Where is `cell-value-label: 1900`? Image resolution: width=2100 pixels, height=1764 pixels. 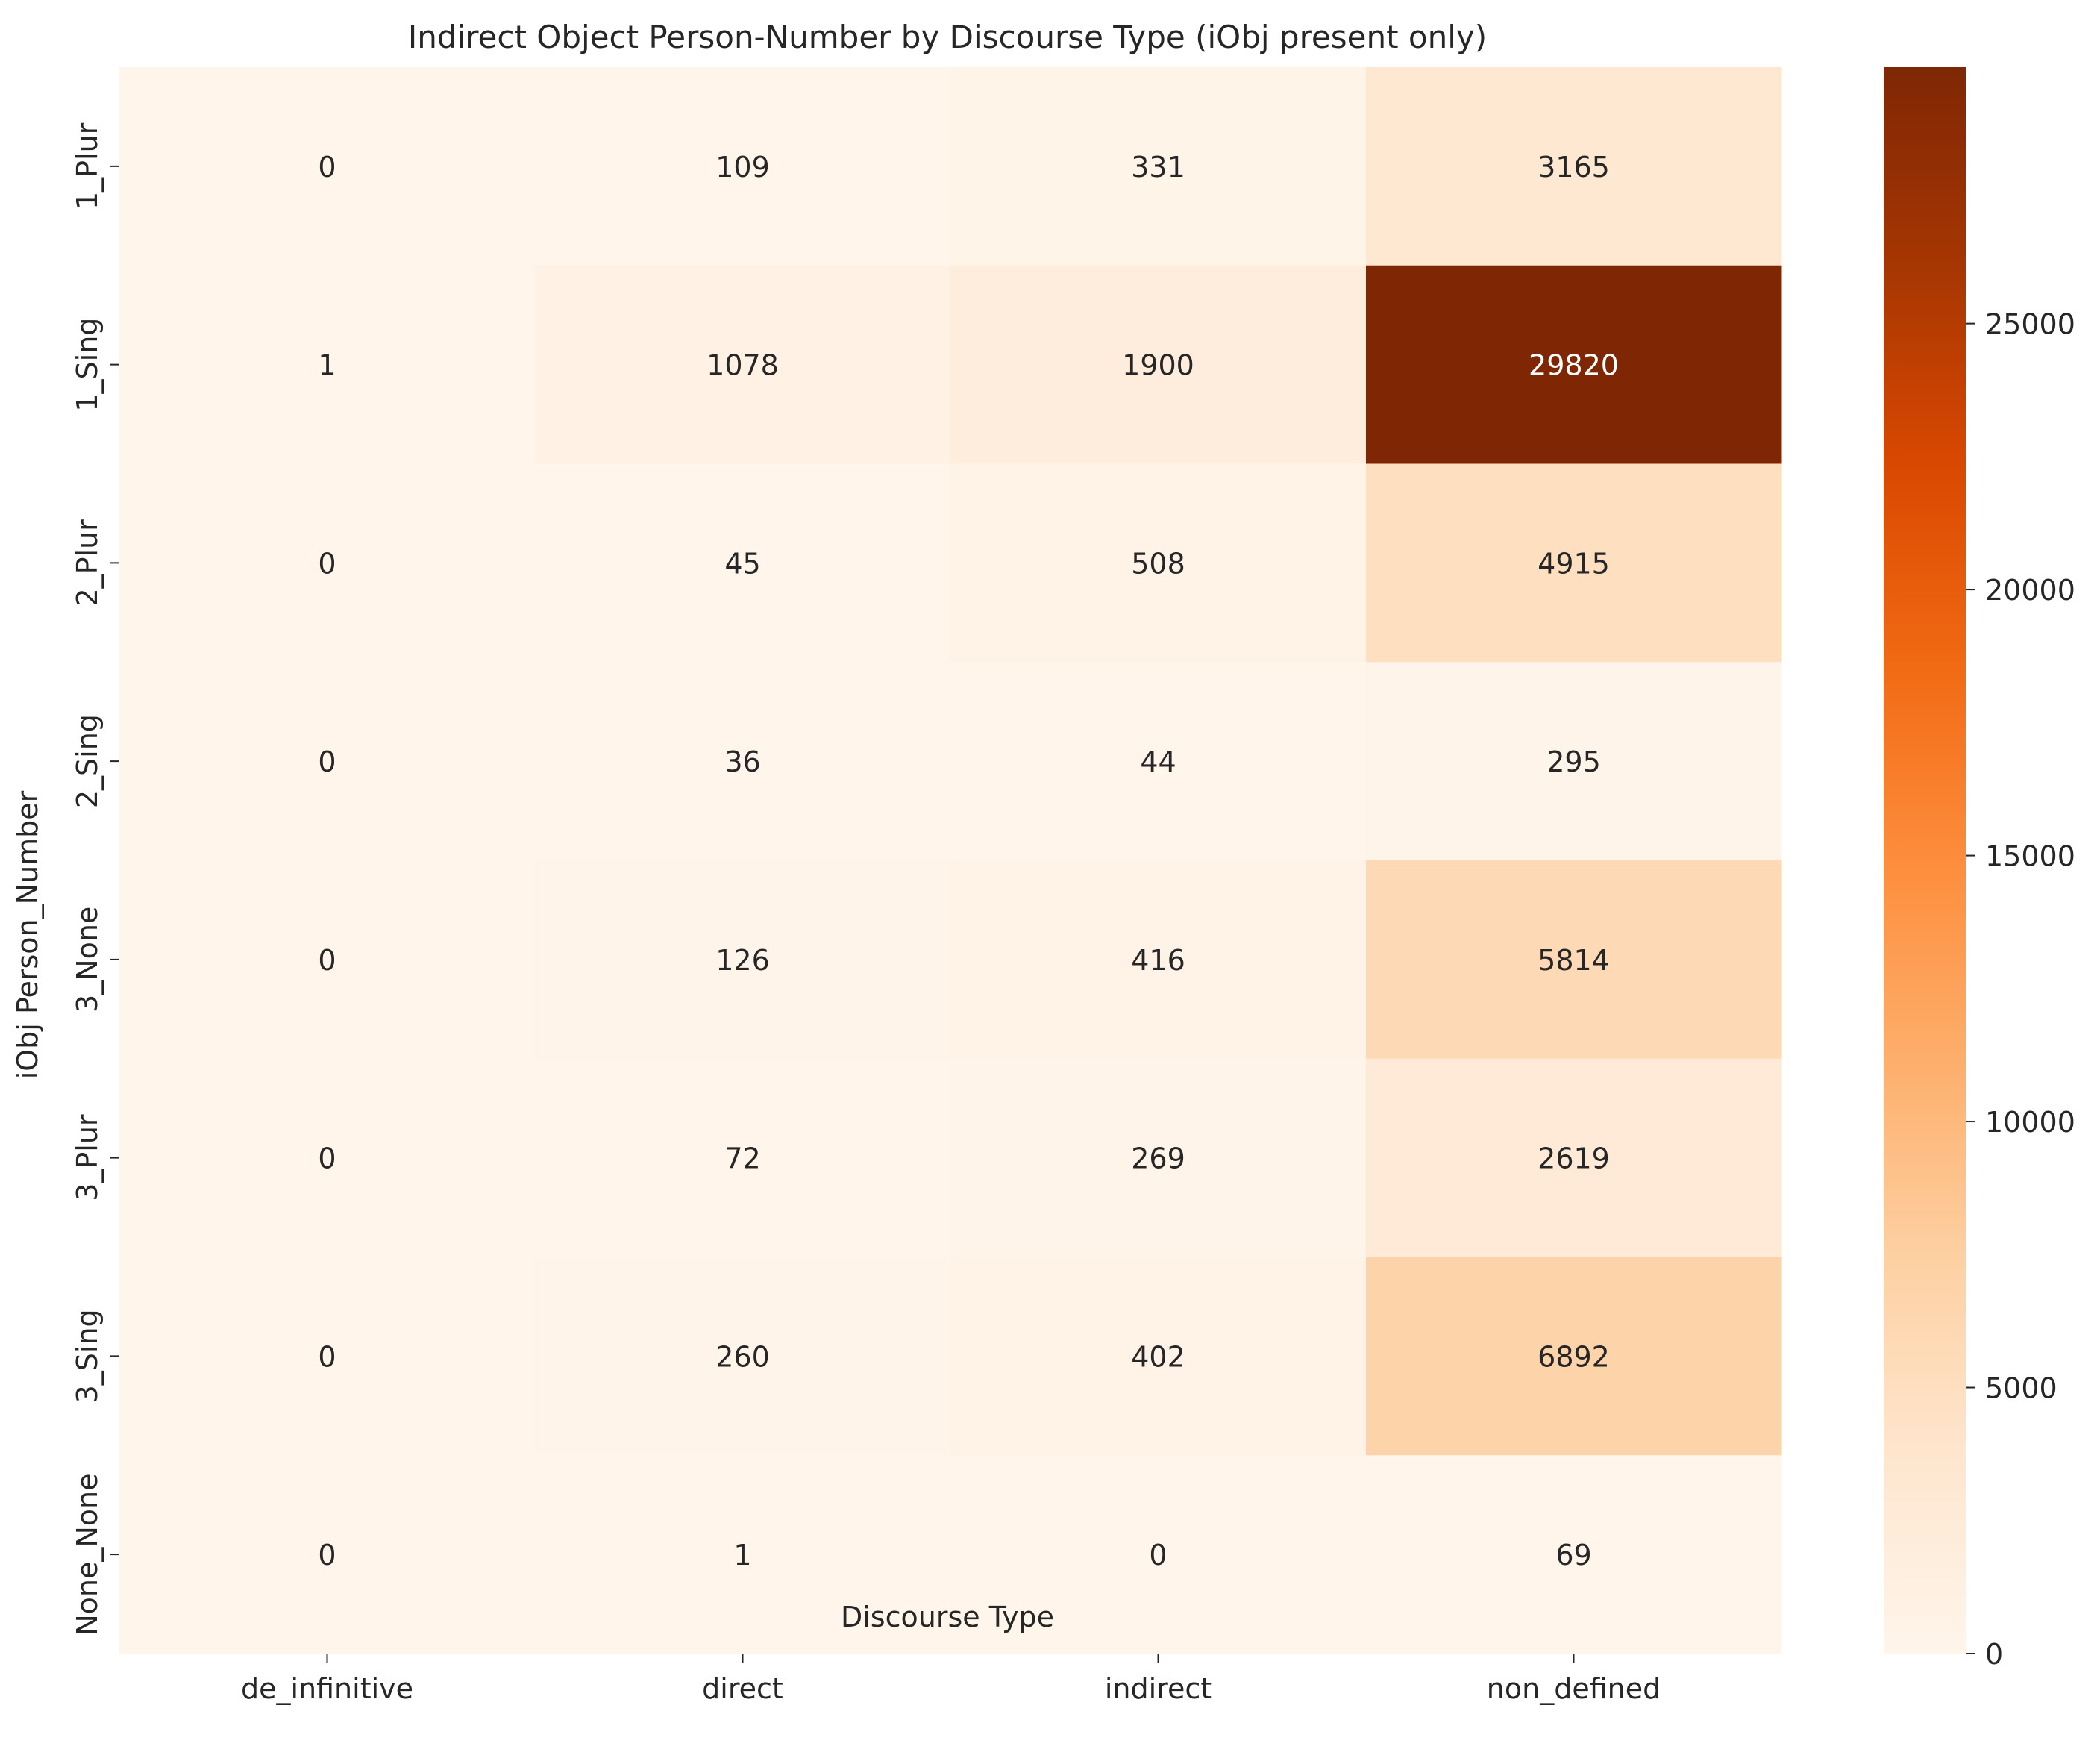 cell-value-label: 1900 is located at coordinates (1158, 365).